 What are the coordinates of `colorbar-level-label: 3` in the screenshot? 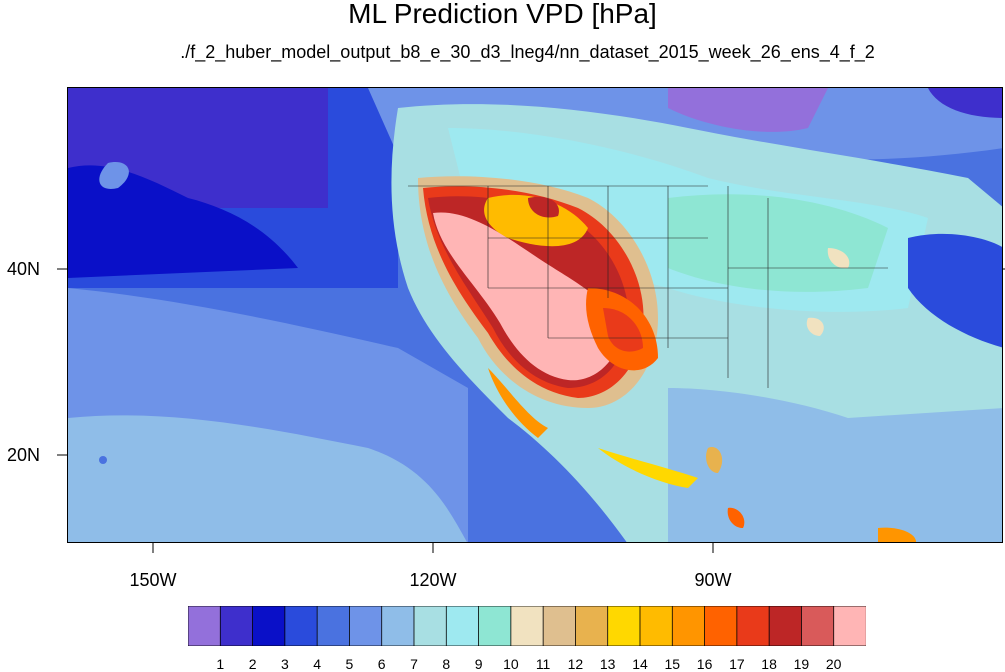 It's located at (284, 664).